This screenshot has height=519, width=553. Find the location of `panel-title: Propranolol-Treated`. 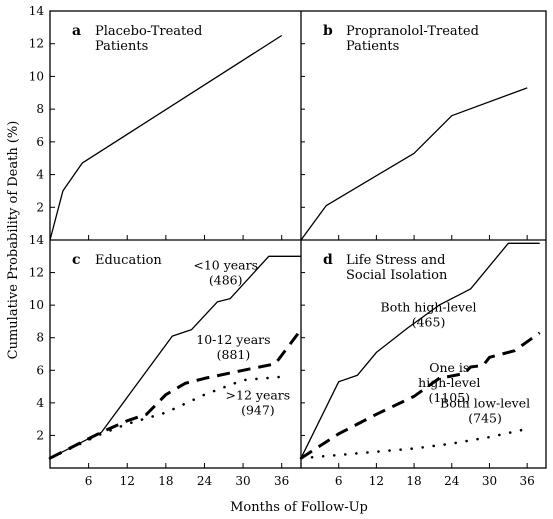

panel-title: Propranolol-Treated is located at coordinates (412, 31).